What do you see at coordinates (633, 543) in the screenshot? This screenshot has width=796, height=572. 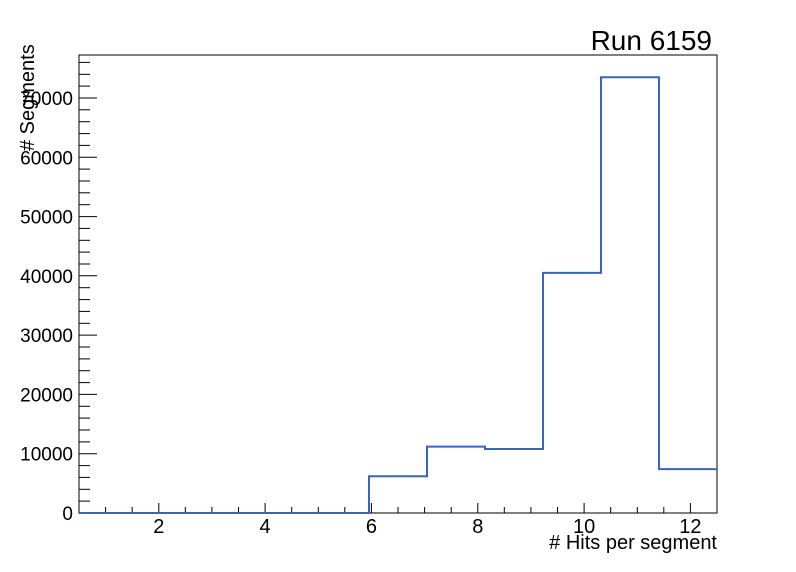 I see `x-axis-title: # Hits per segment` at bounding box center [633, 543].